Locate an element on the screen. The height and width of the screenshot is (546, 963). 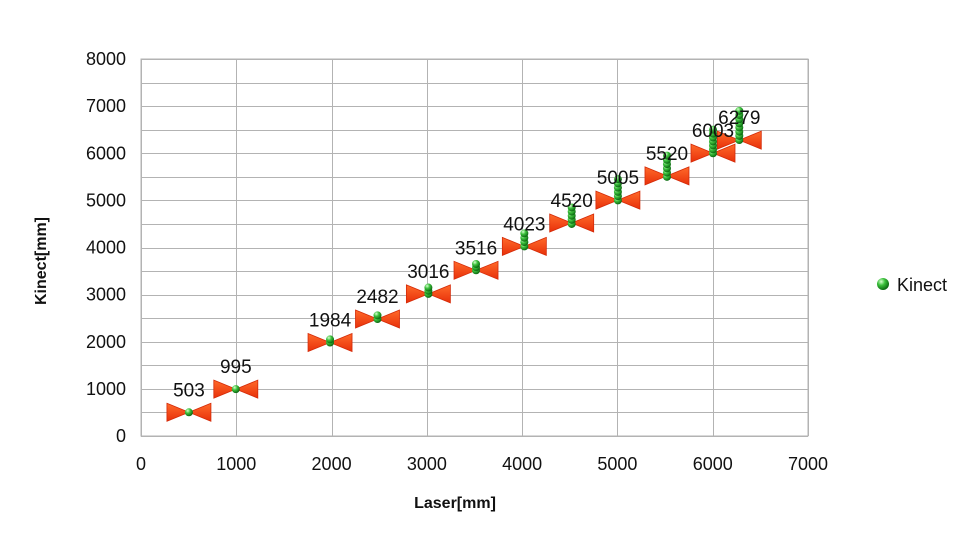
data-label: 2482 is located at coordinates (377, 297).